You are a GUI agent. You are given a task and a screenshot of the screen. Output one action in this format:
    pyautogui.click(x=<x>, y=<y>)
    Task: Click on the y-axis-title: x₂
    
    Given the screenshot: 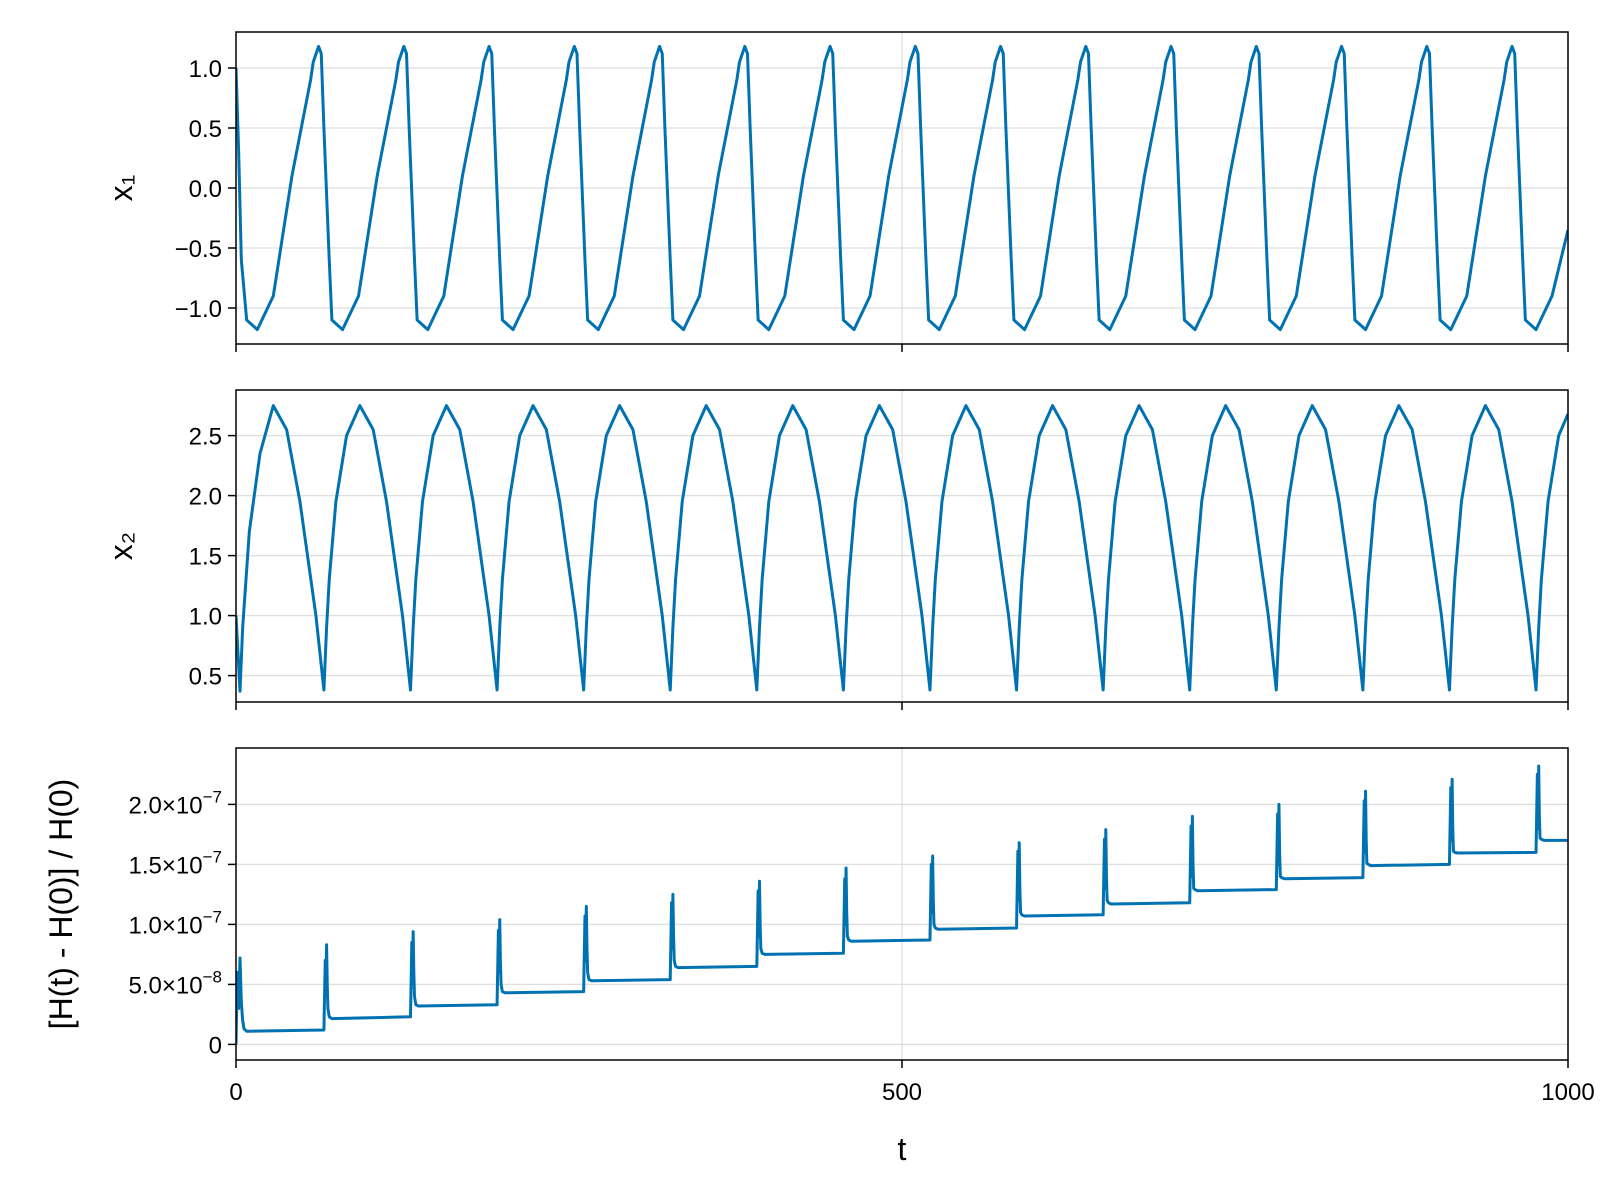 What is the action you would take?
    pyautogui.click(x=121, y=546)
    